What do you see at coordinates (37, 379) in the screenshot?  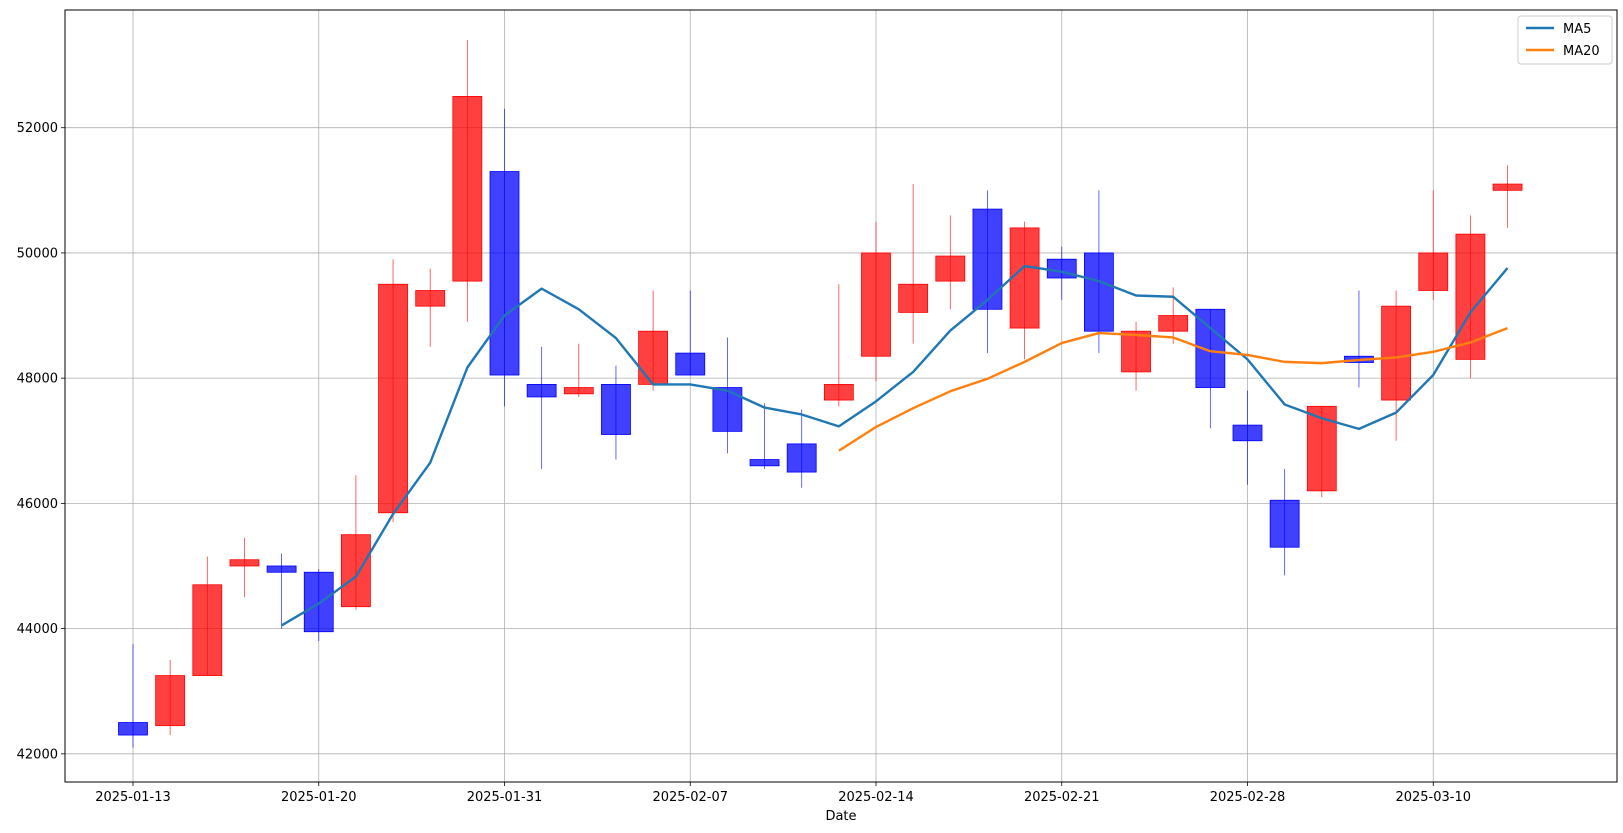 I see `y-tick-label: 48000` at bounding box center [37, 379].